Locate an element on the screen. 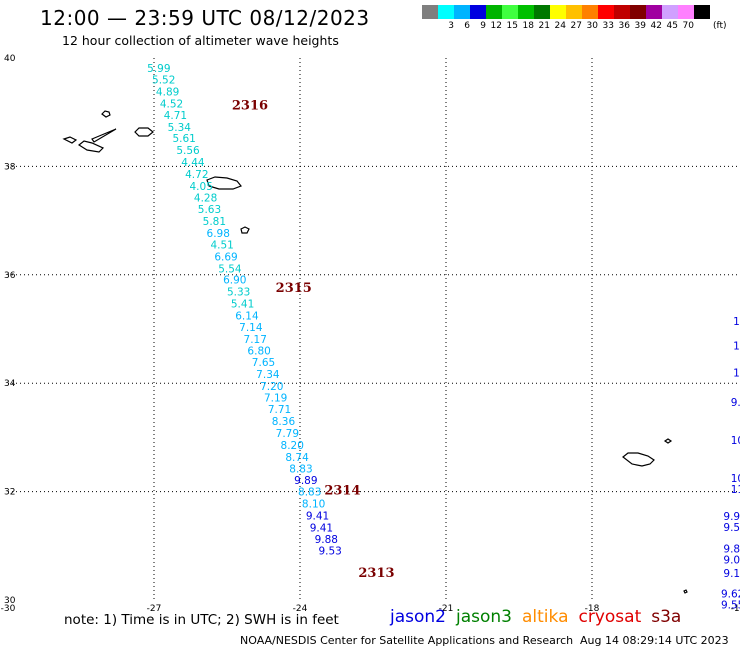  swh-value: 4.44 is located at coordinates (193, 163).